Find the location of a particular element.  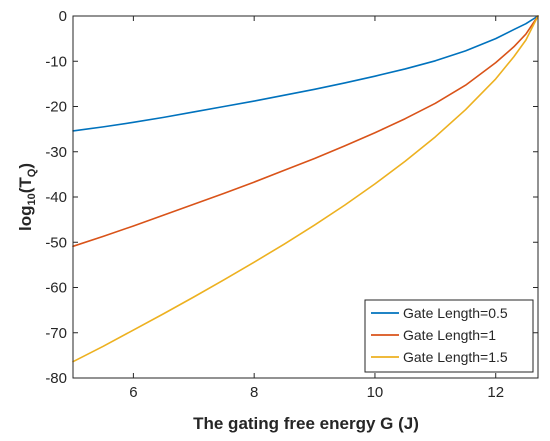

legend-label-2: Gate Length=1 is located at coordinates (449, 335).